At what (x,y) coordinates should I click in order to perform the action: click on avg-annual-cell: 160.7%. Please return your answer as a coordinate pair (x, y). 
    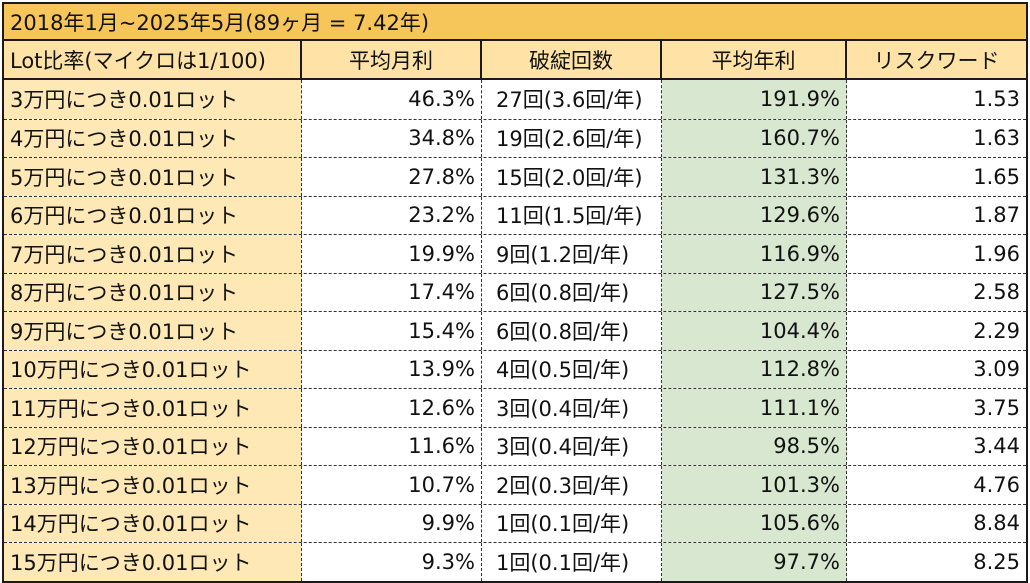
    Looking at the image, I should click on (754, 138).